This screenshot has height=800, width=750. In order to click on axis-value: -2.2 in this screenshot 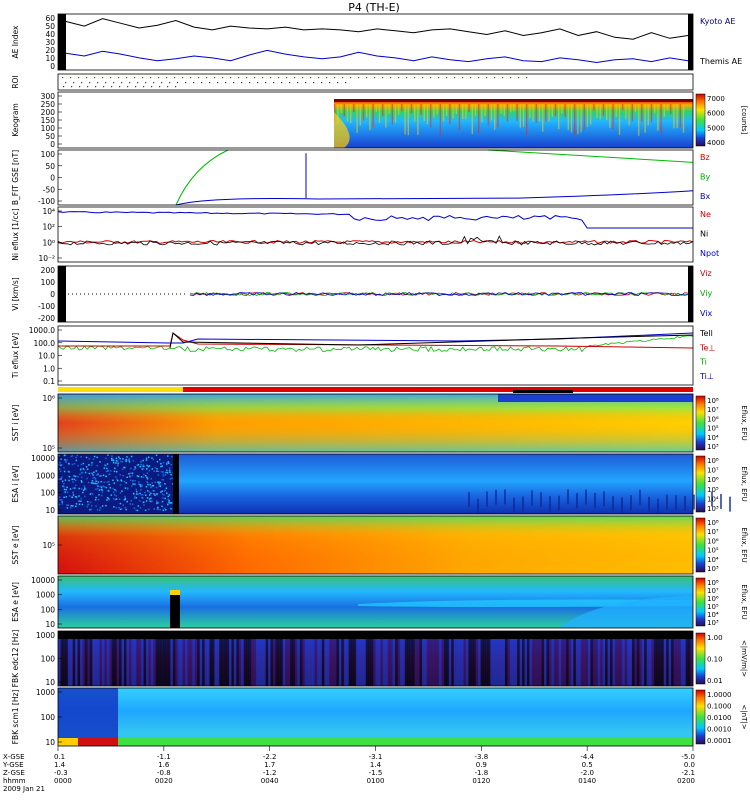, I will do `click(270, 757)`.